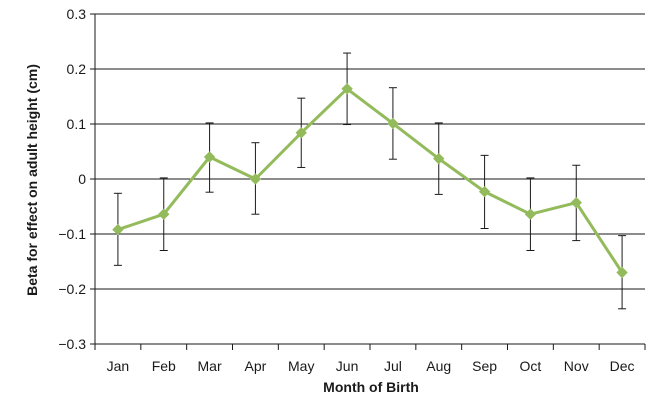 Image resolution: width=651 pixels, height=402 pixels. What do you see at coordinates (77, 14) in the screenshot?
I see `y-tick-label: 0.3` at bounding box center [77, 14].